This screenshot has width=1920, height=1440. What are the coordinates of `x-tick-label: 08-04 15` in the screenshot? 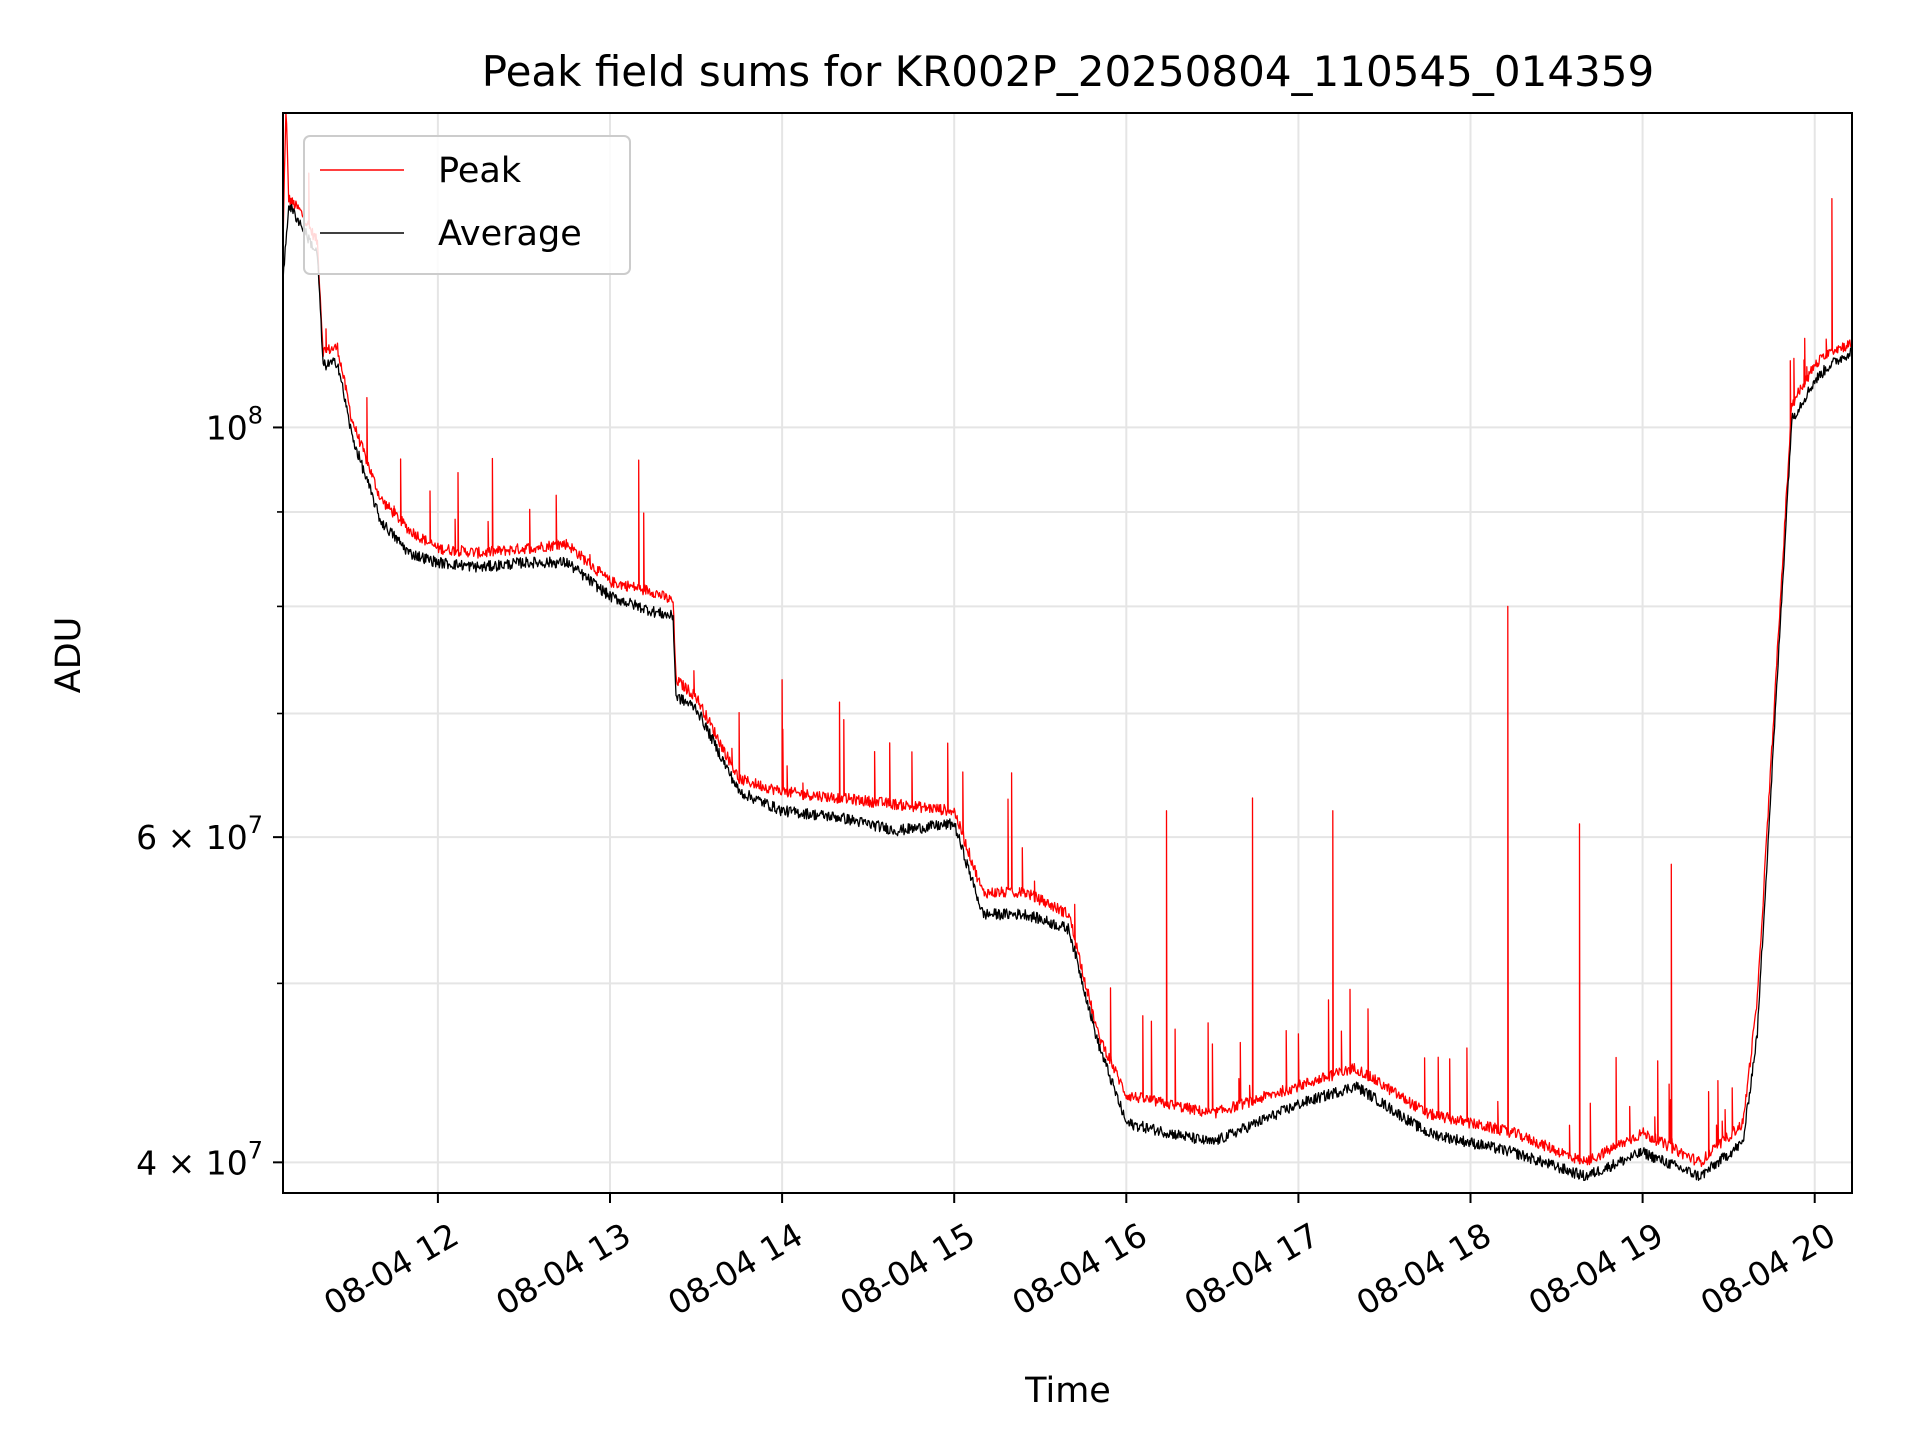 It's located at (907, 1269).